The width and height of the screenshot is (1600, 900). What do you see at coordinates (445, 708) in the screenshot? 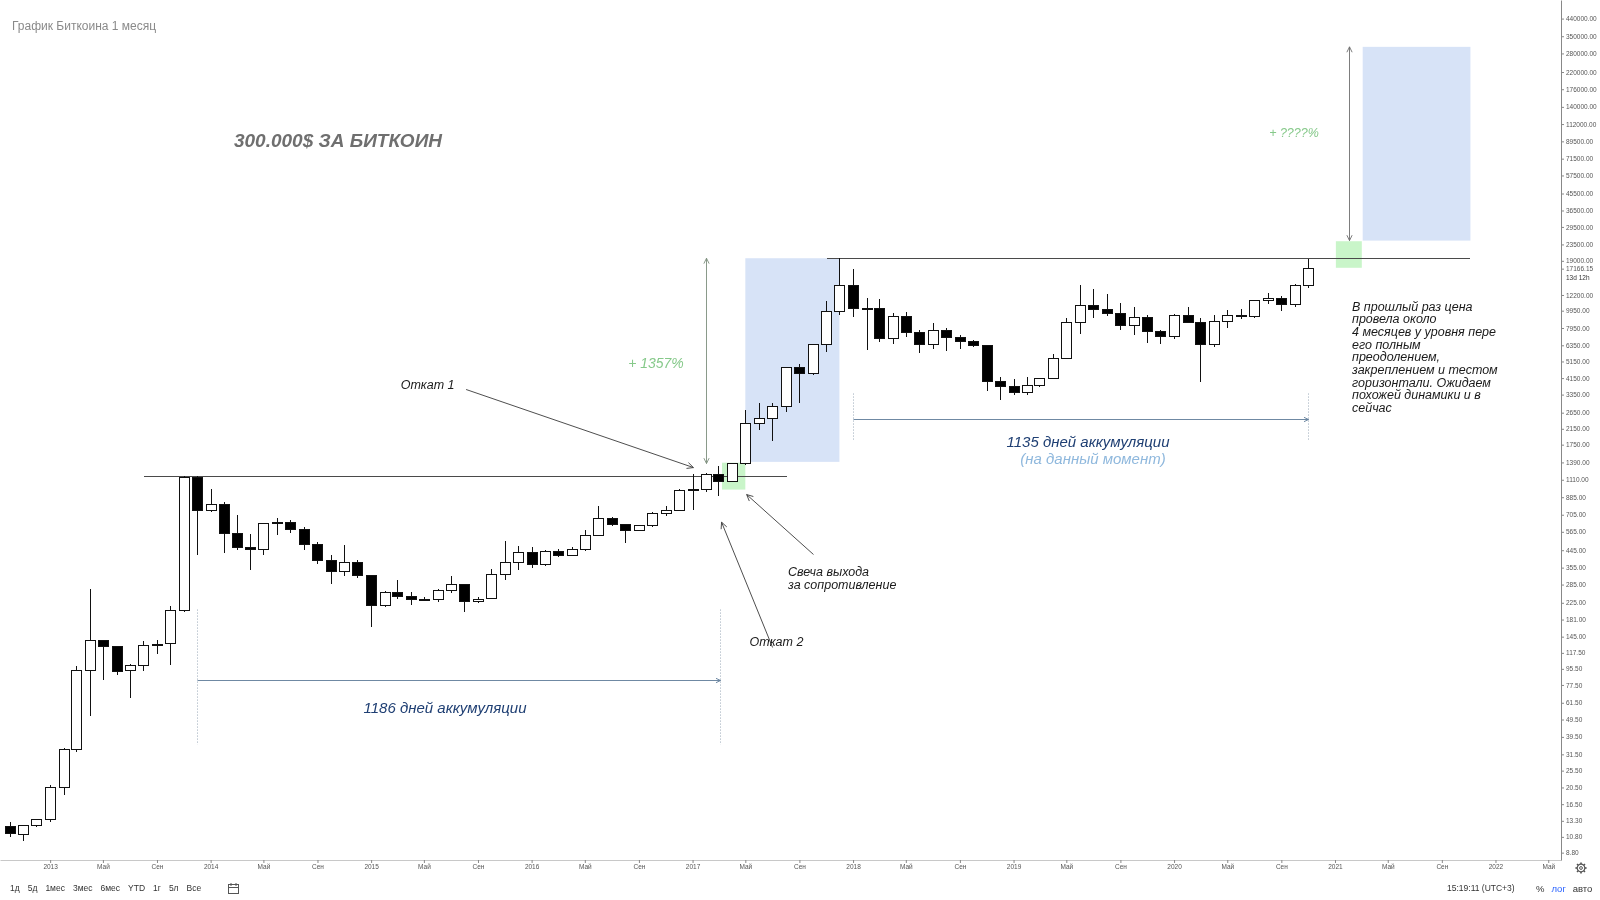
I see `annotation: 1186 дней аккумуляции` at bounding box center [445, 708].